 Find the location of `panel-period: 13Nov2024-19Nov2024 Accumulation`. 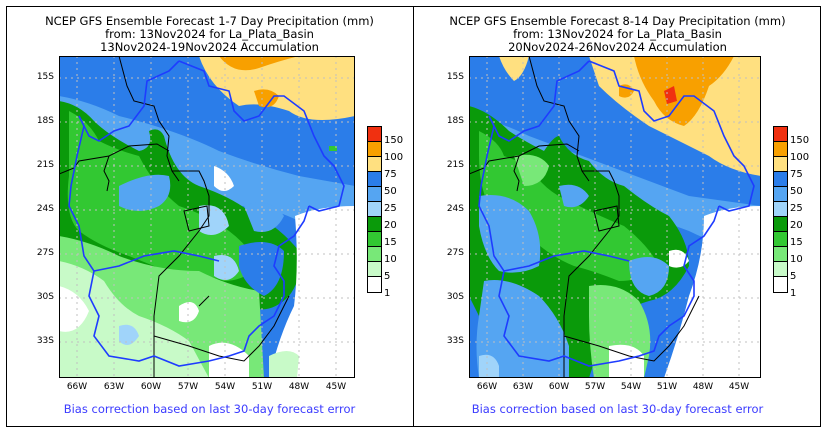

panel-period: 13Nov2024-19Nov2024 Accumulation is located at coordinates (209, 47).